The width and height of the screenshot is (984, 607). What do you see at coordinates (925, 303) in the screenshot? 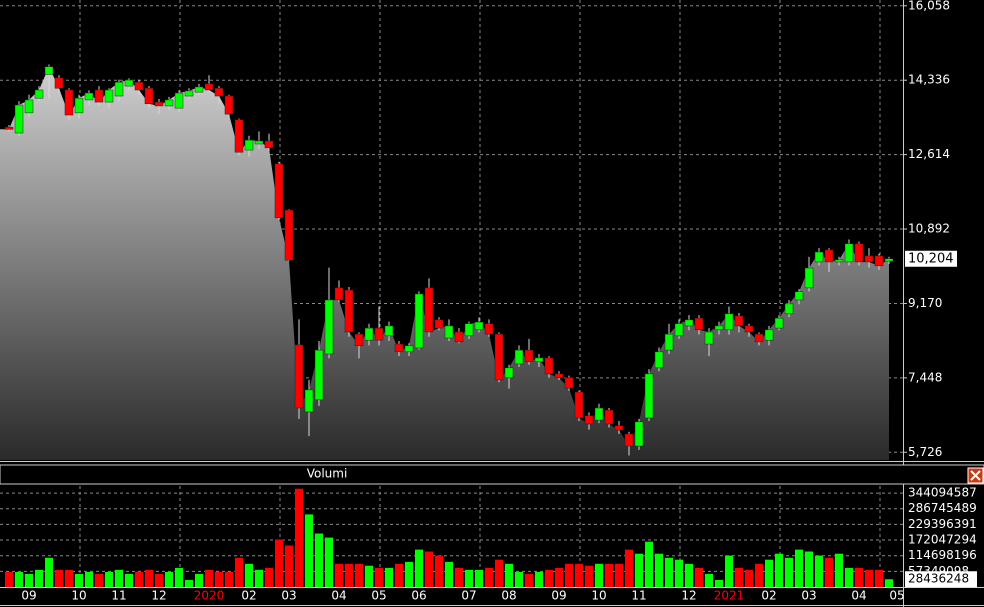
I see `y-tick-label: 9,170` at bounding box center [925, 303].